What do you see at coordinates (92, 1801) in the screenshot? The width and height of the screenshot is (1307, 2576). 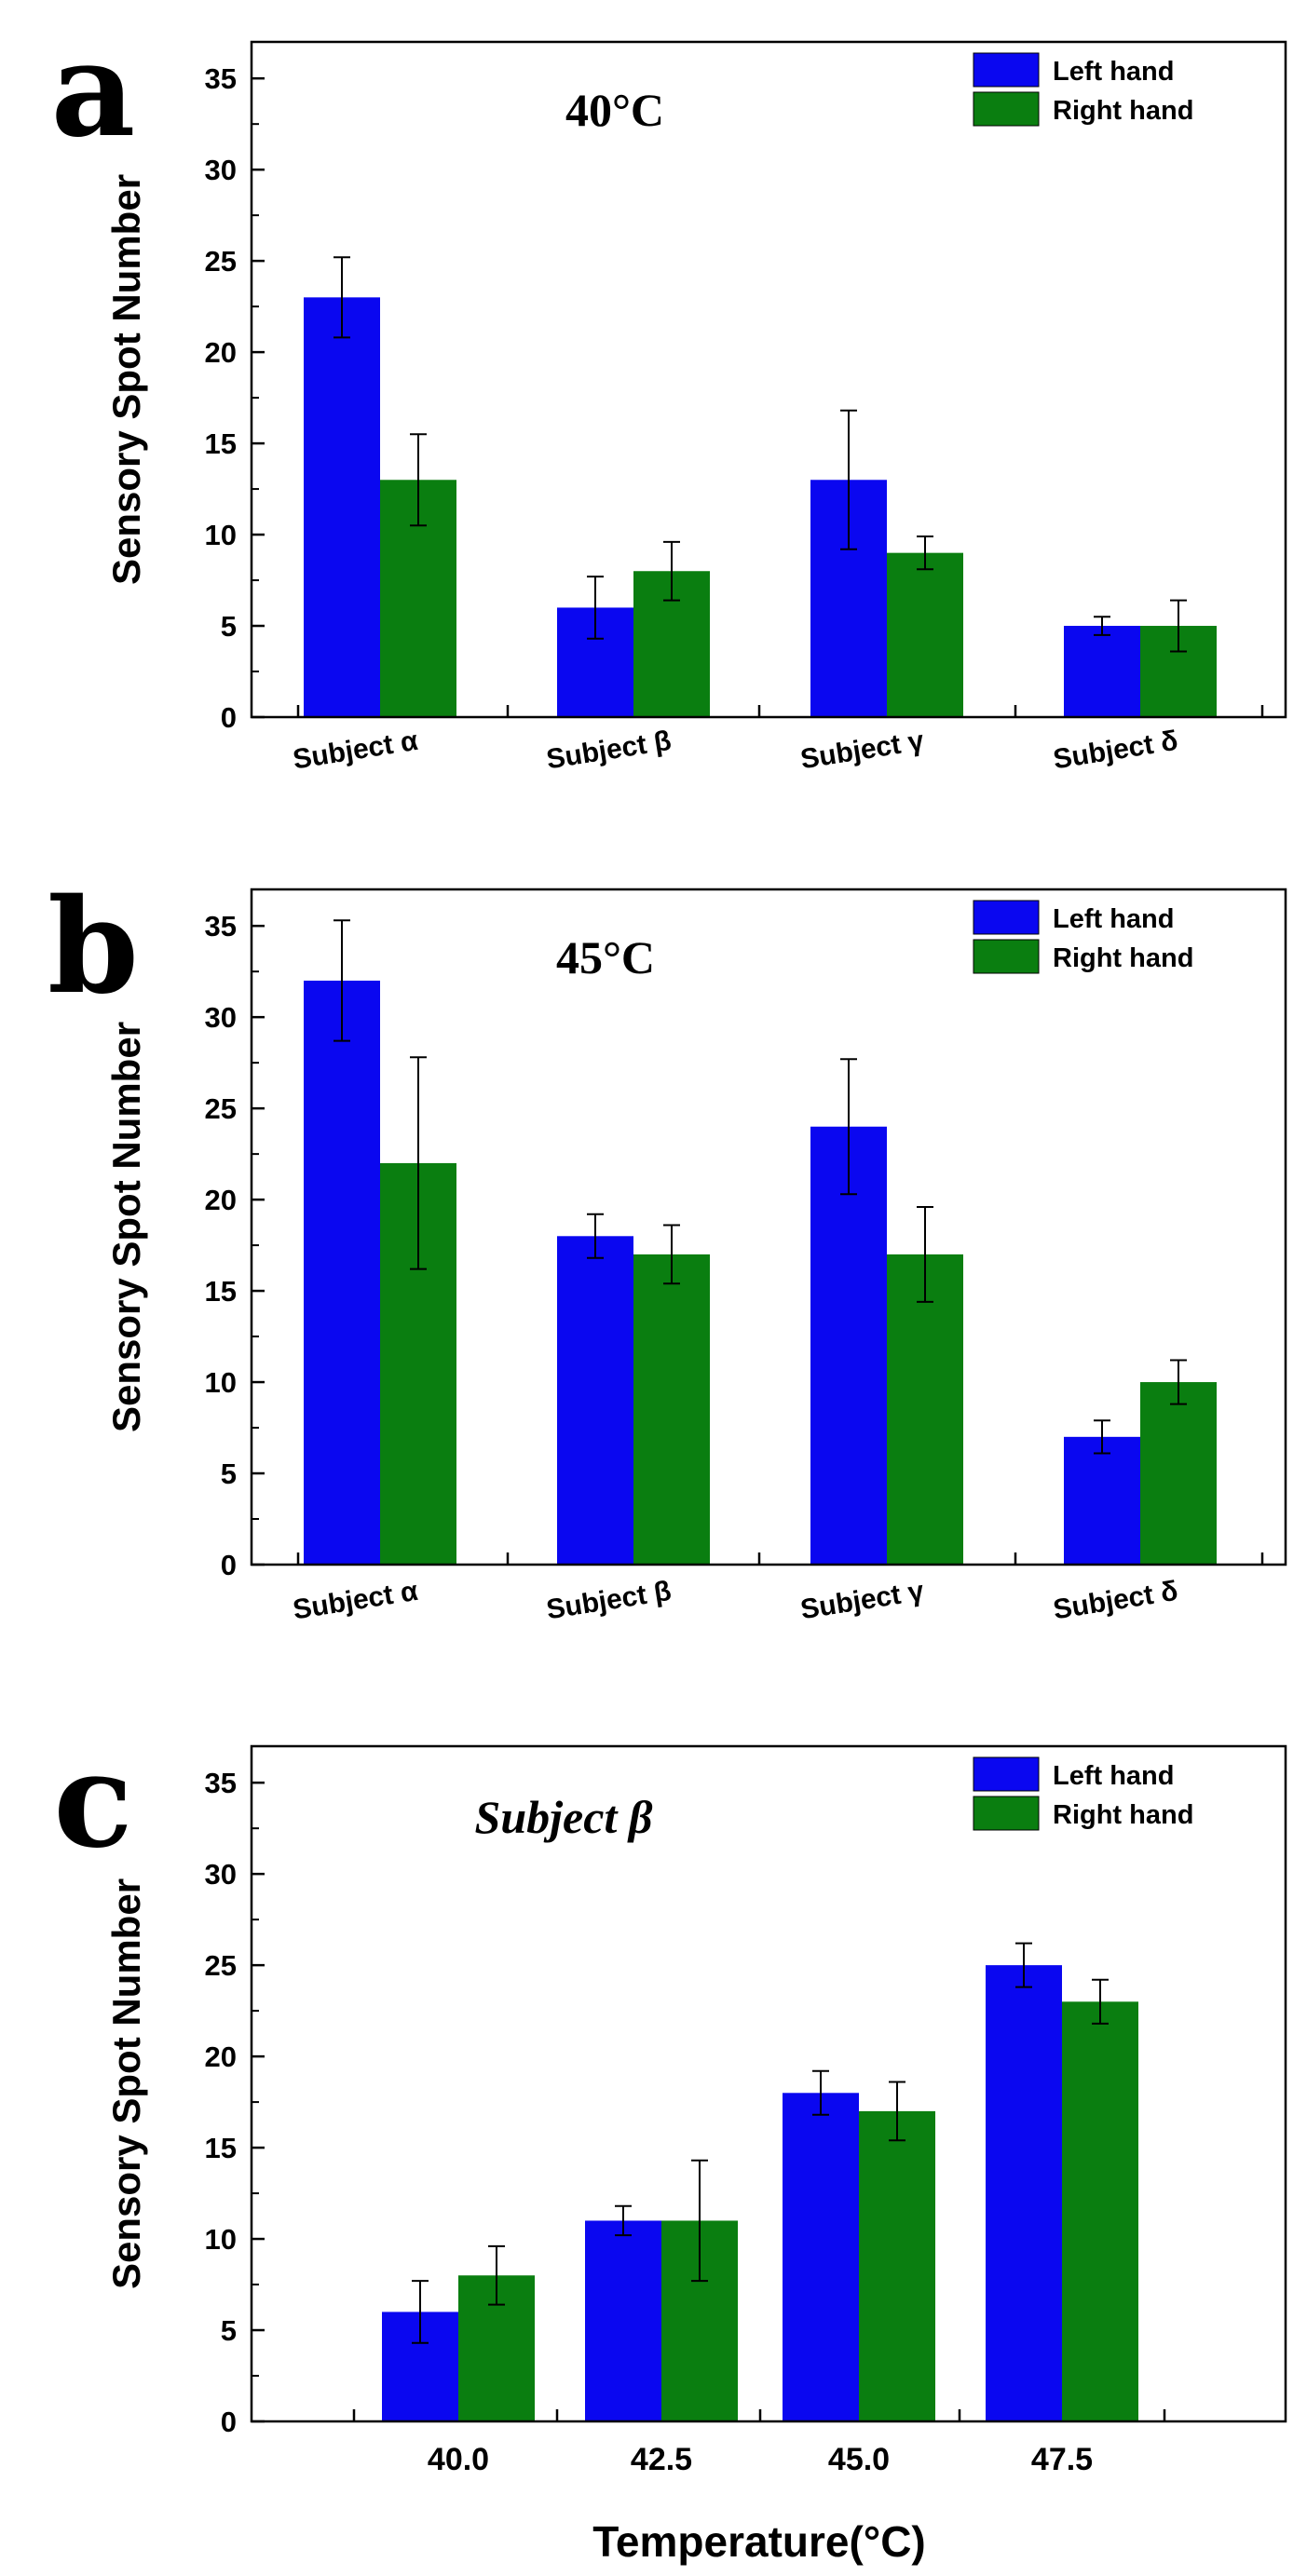 I see `panel-letter: c` at bounding box center [92, 1801].